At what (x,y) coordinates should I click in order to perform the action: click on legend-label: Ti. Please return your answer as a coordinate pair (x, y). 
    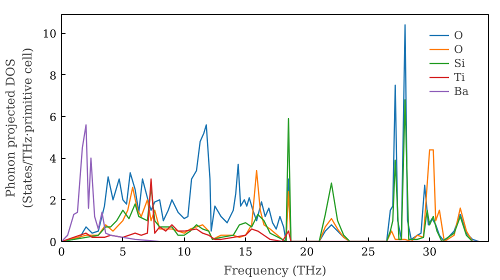
    Looking at the image, I should click on (460, 77).